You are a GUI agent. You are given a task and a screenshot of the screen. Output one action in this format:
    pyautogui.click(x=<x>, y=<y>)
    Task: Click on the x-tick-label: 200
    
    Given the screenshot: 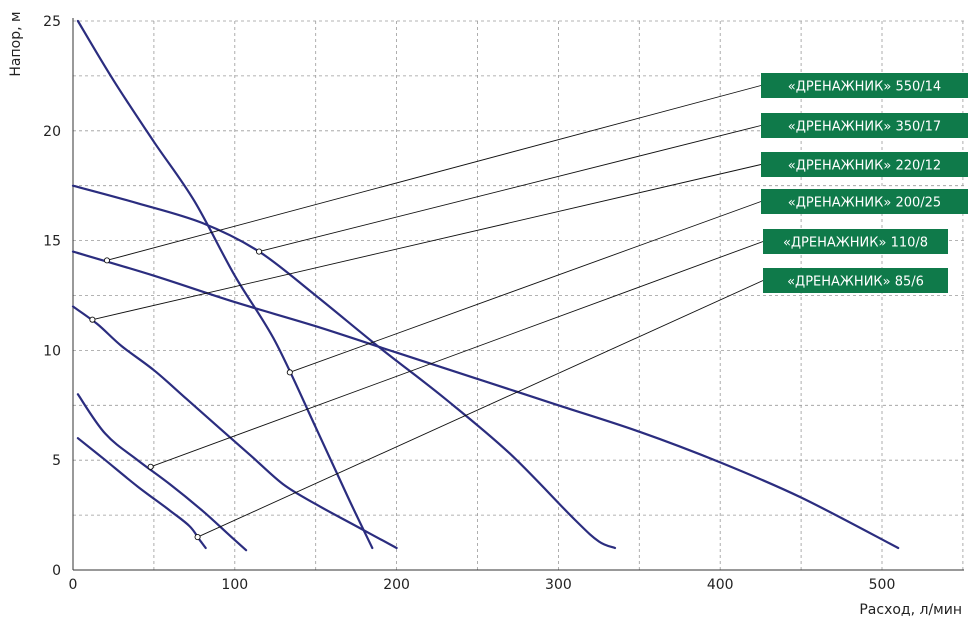 What is the action you would take?
    pyautogui.click(x=396, y=585)
    